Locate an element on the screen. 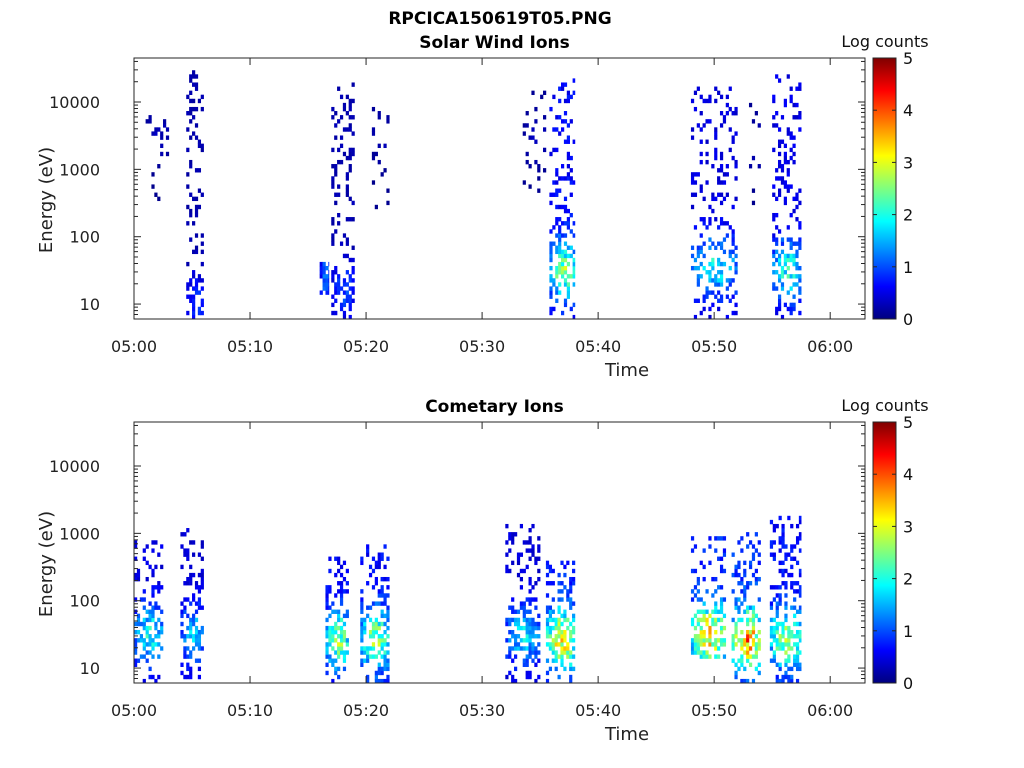 Image resolution: width=1024 pixels, height=768 pixels. colorbar-tick-label: 3 is located at coordinates (908, 162).